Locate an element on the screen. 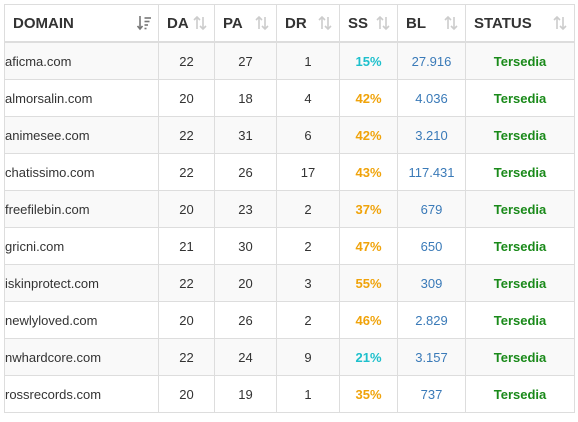  column-header-dr: DR is located at coordinates (308, 23).